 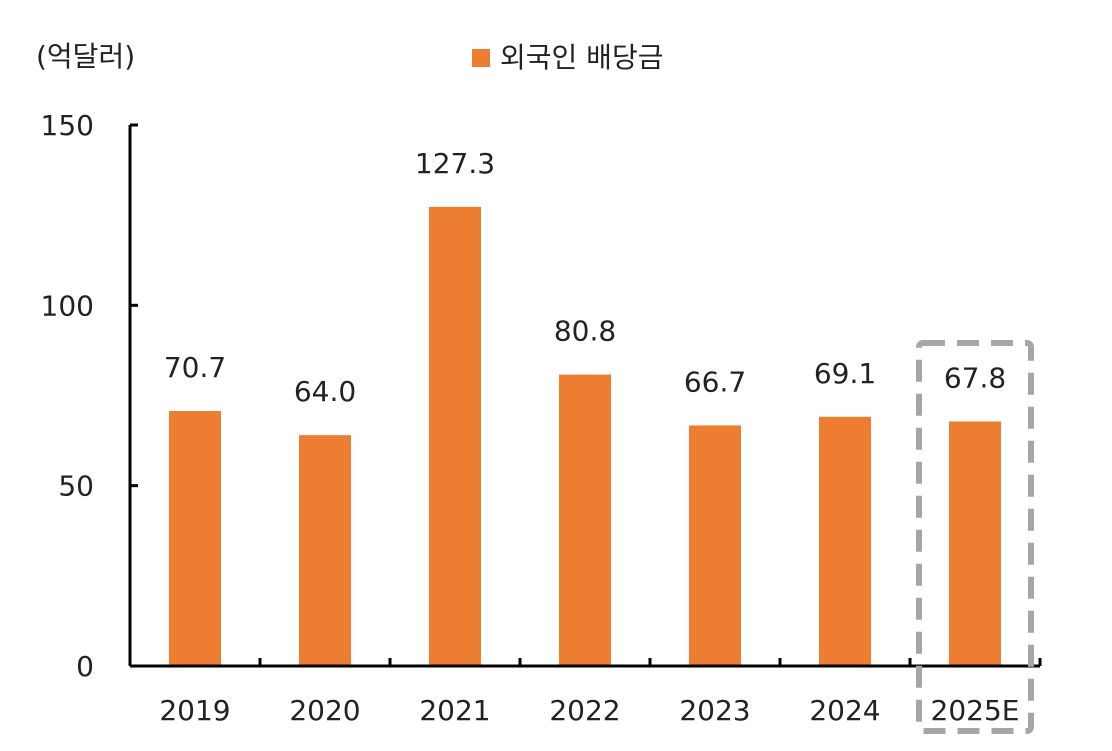 What do you see at coordinates (581, 57) in the screenshot?
I see `legend-label: 외국인 배당금` at bounding box center [581, 57].